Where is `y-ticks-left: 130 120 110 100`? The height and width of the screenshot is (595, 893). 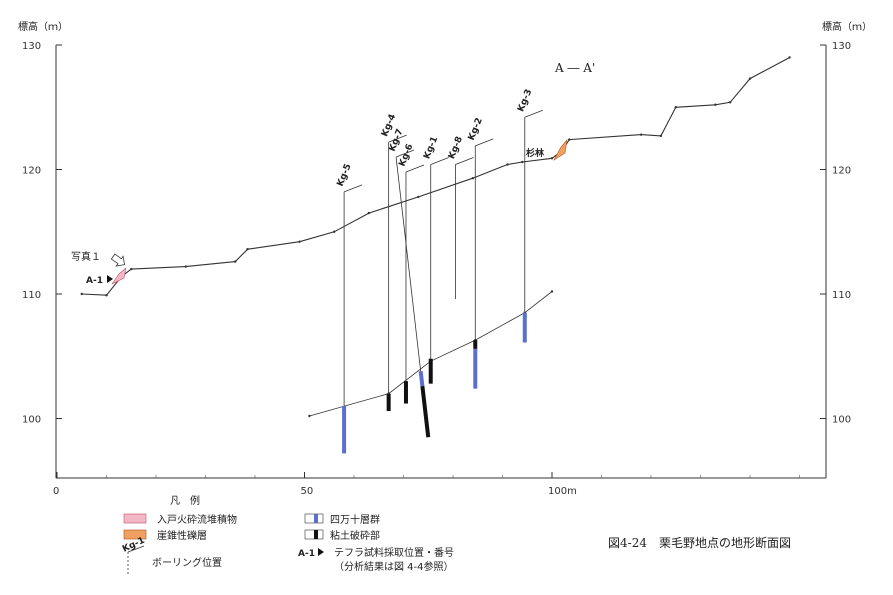 y-ticks-left: 130 120 110 100 is located at coordinates (42, 233).